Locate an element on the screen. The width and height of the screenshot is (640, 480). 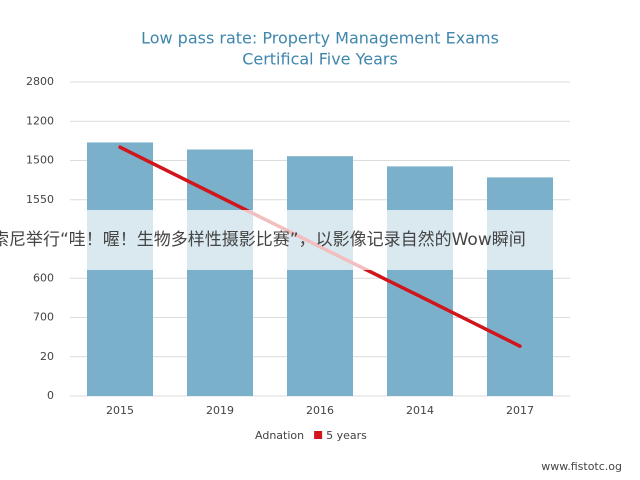
legend-label: 5 years is located at coordinates (346, 435).